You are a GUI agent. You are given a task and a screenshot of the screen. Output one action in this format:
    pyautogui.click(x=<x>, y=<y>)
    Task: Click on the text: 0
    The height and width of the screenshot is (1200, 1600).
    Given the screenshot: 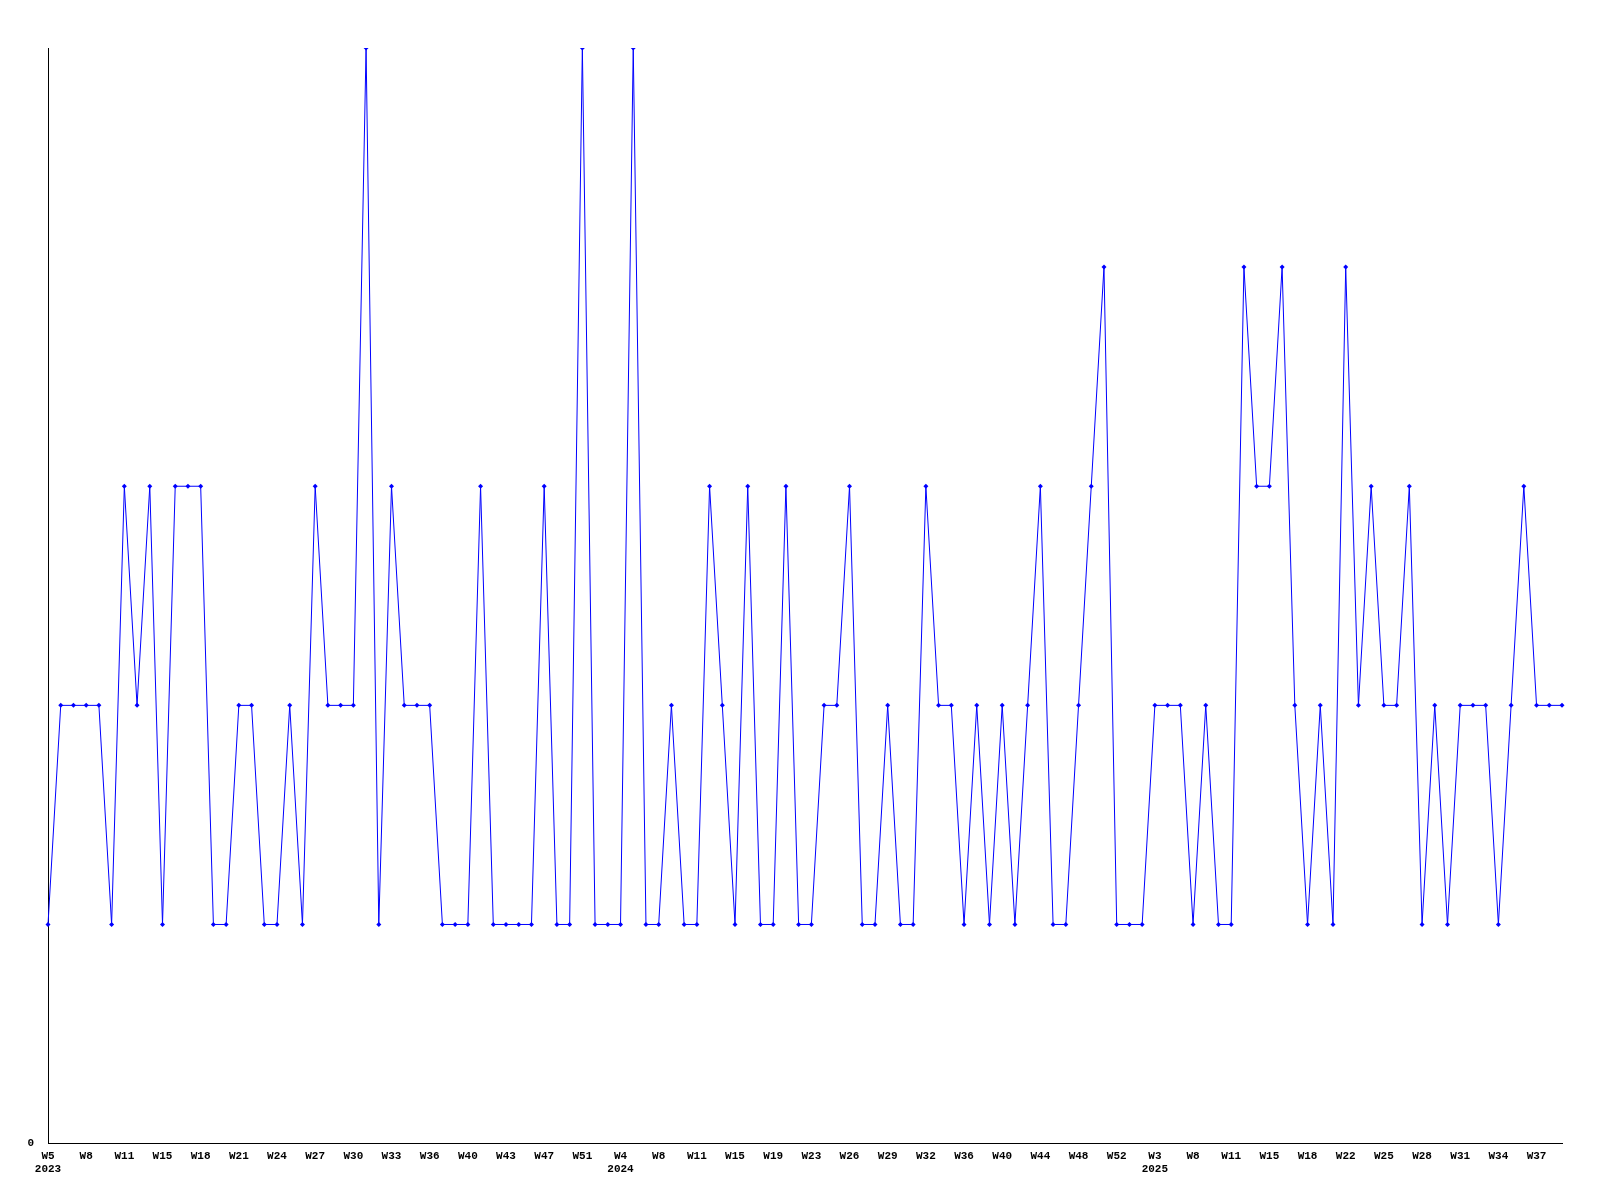 What is the action you would take?
    pyautogui.click(x=30, y=1143)
    